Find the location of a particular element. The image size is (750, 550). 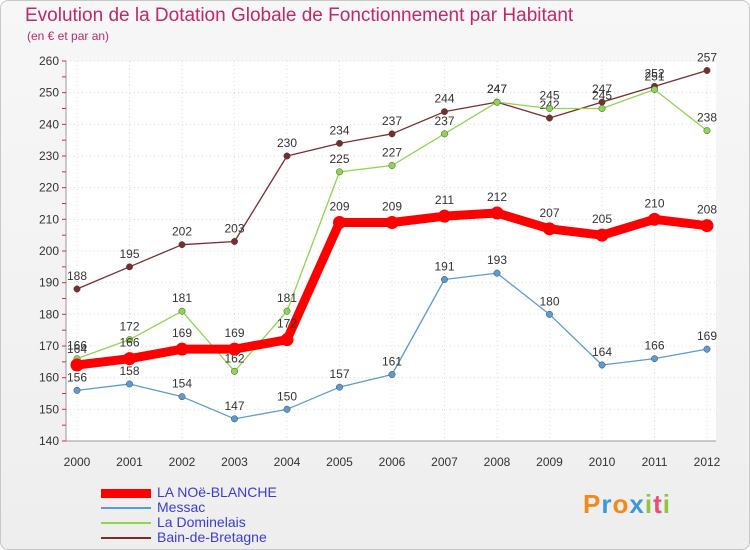

data-label: 181 is located at coordinates (287, 298).